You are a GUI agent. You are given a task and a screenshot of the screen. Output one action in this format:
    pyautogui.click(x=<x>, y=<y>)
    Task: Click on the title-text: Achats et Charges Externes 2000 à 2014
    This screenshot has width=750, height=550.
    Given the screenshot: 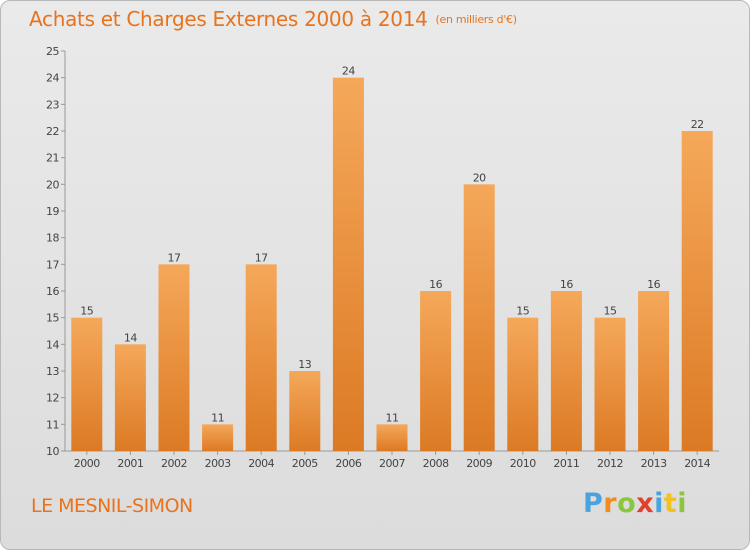 What is the action you would take?
    pyautogui.click(x=228, y=19)
    